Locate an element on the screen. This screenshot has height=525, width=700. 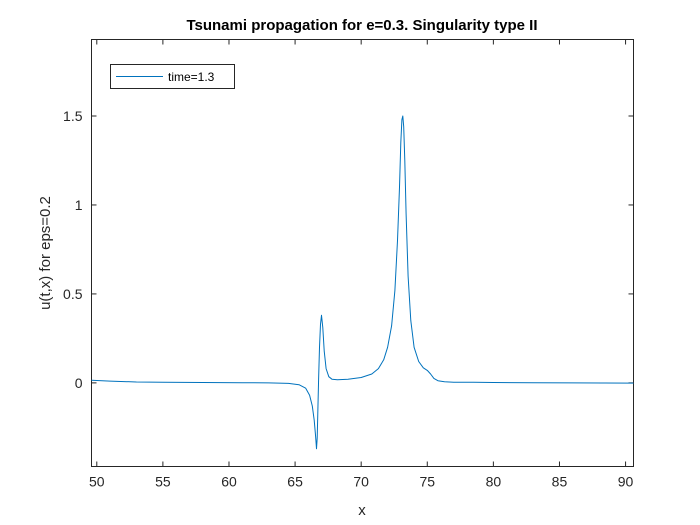
y-axis-label: u(t,x) for eps=0.2 is located at coordinates (45, 253).